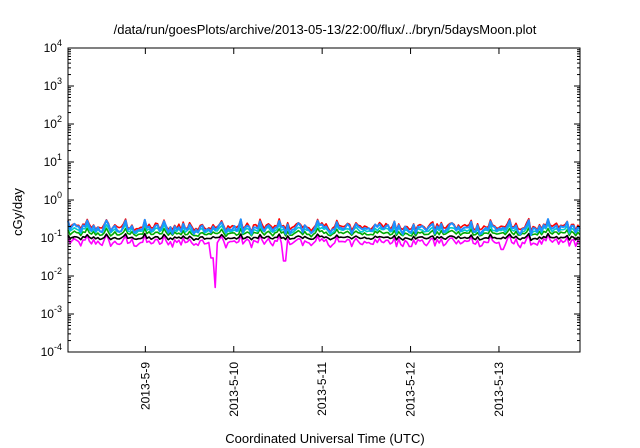 The image size is (640, 448). Describe the element at coordinates (59, 195) in the screenshot. I see `y-tick-exponent: 0` at that location.